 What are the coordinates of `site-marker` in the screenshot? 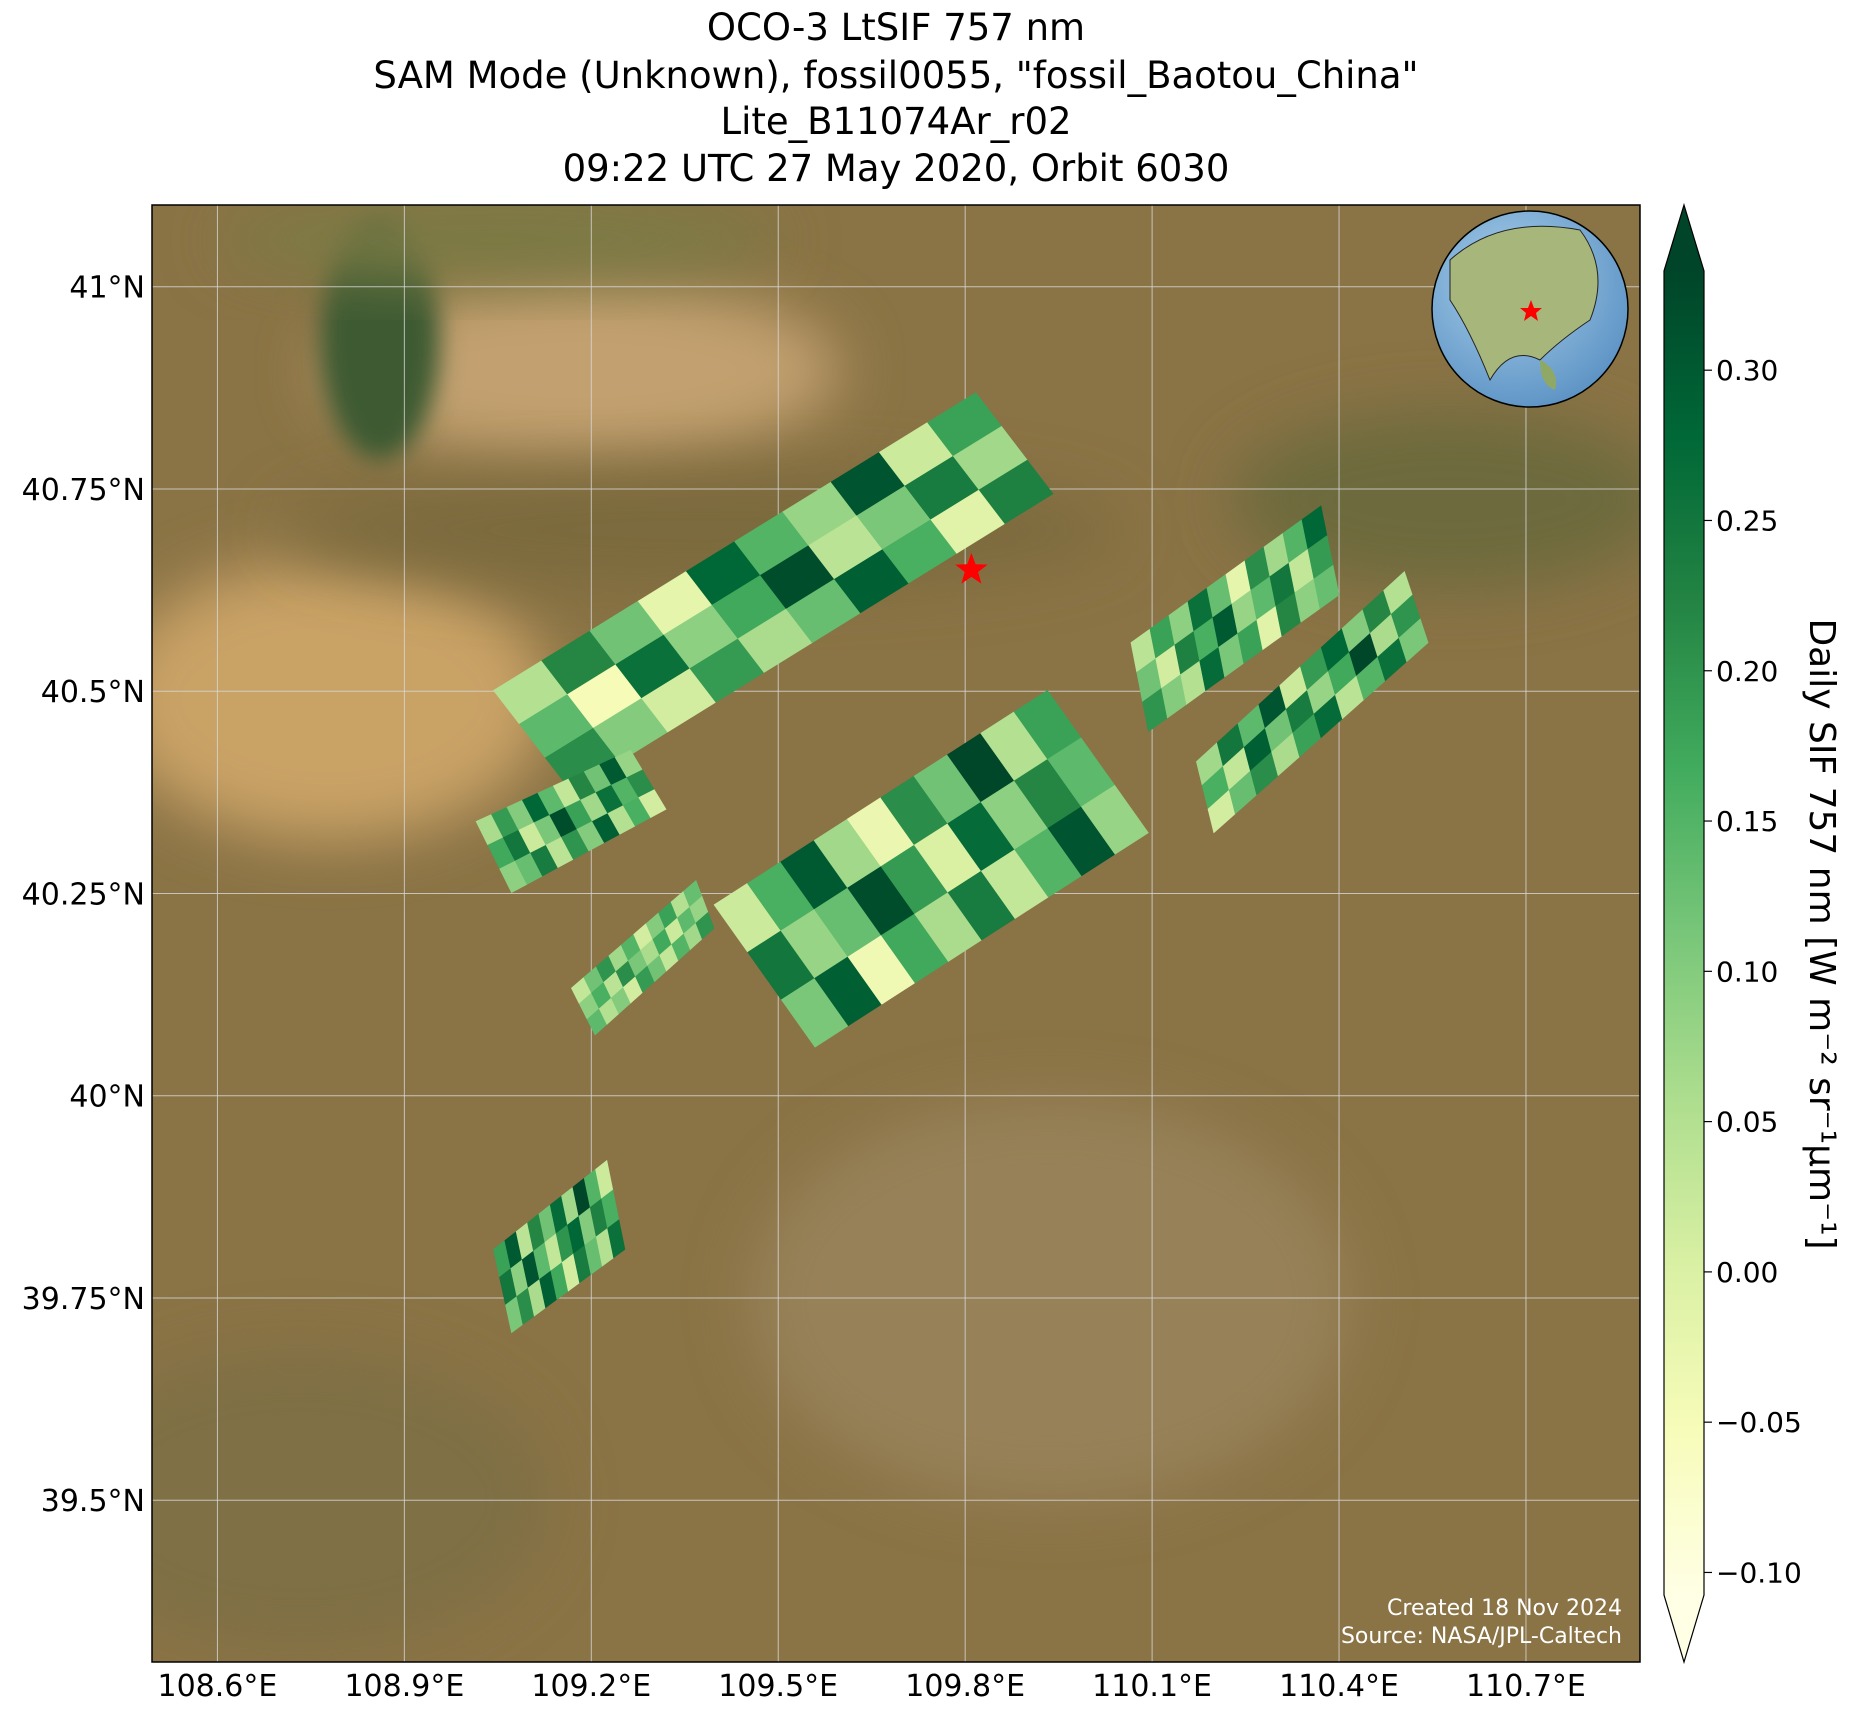 It's located at (971, 568).